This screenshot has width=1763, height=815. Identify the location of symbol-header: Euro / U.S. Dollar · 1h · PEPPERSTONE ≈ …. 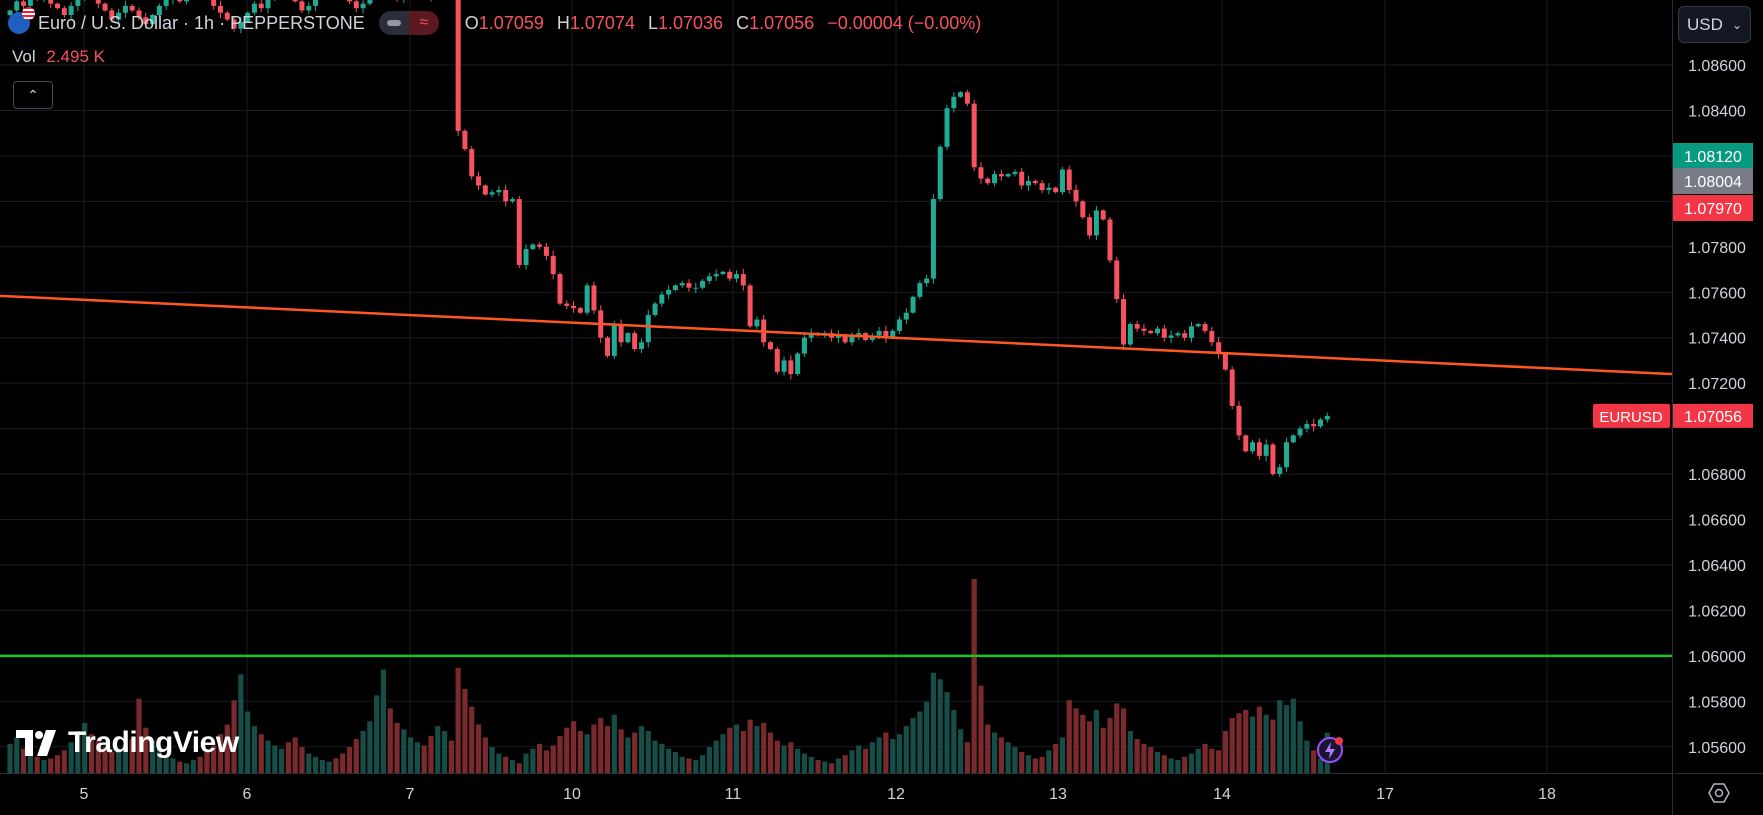
(494, 22).